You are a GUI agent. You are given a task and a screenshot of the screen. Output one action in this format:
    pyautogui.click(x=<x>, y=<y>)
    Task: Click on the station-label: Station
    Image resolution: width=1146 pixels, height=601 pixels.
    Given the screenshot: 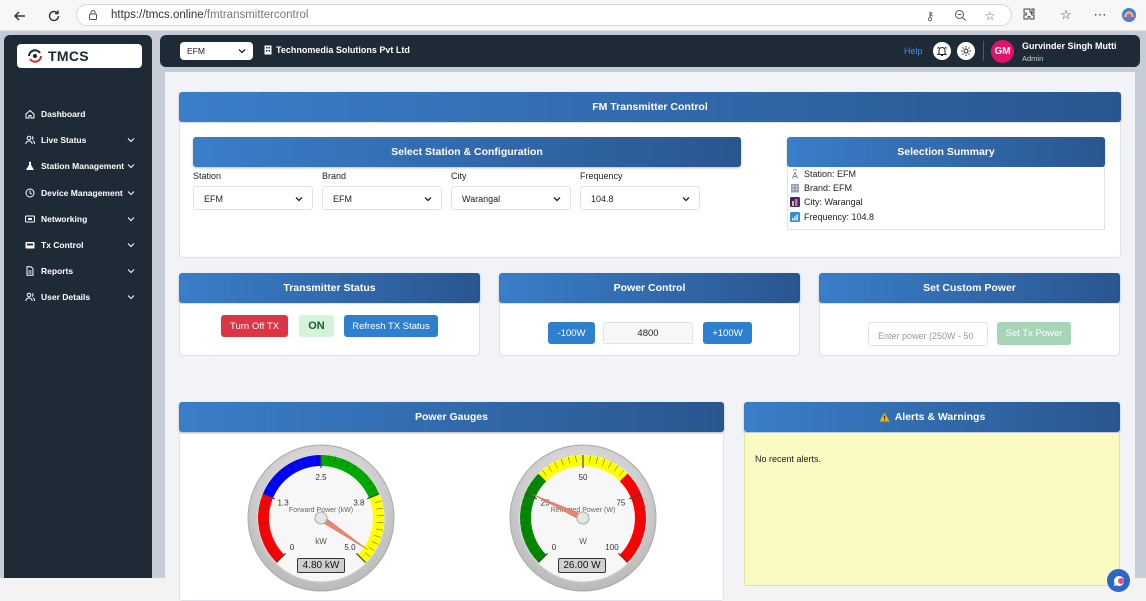 What is the action you would take?
    pyautogui.click(x=207, y=176)
    